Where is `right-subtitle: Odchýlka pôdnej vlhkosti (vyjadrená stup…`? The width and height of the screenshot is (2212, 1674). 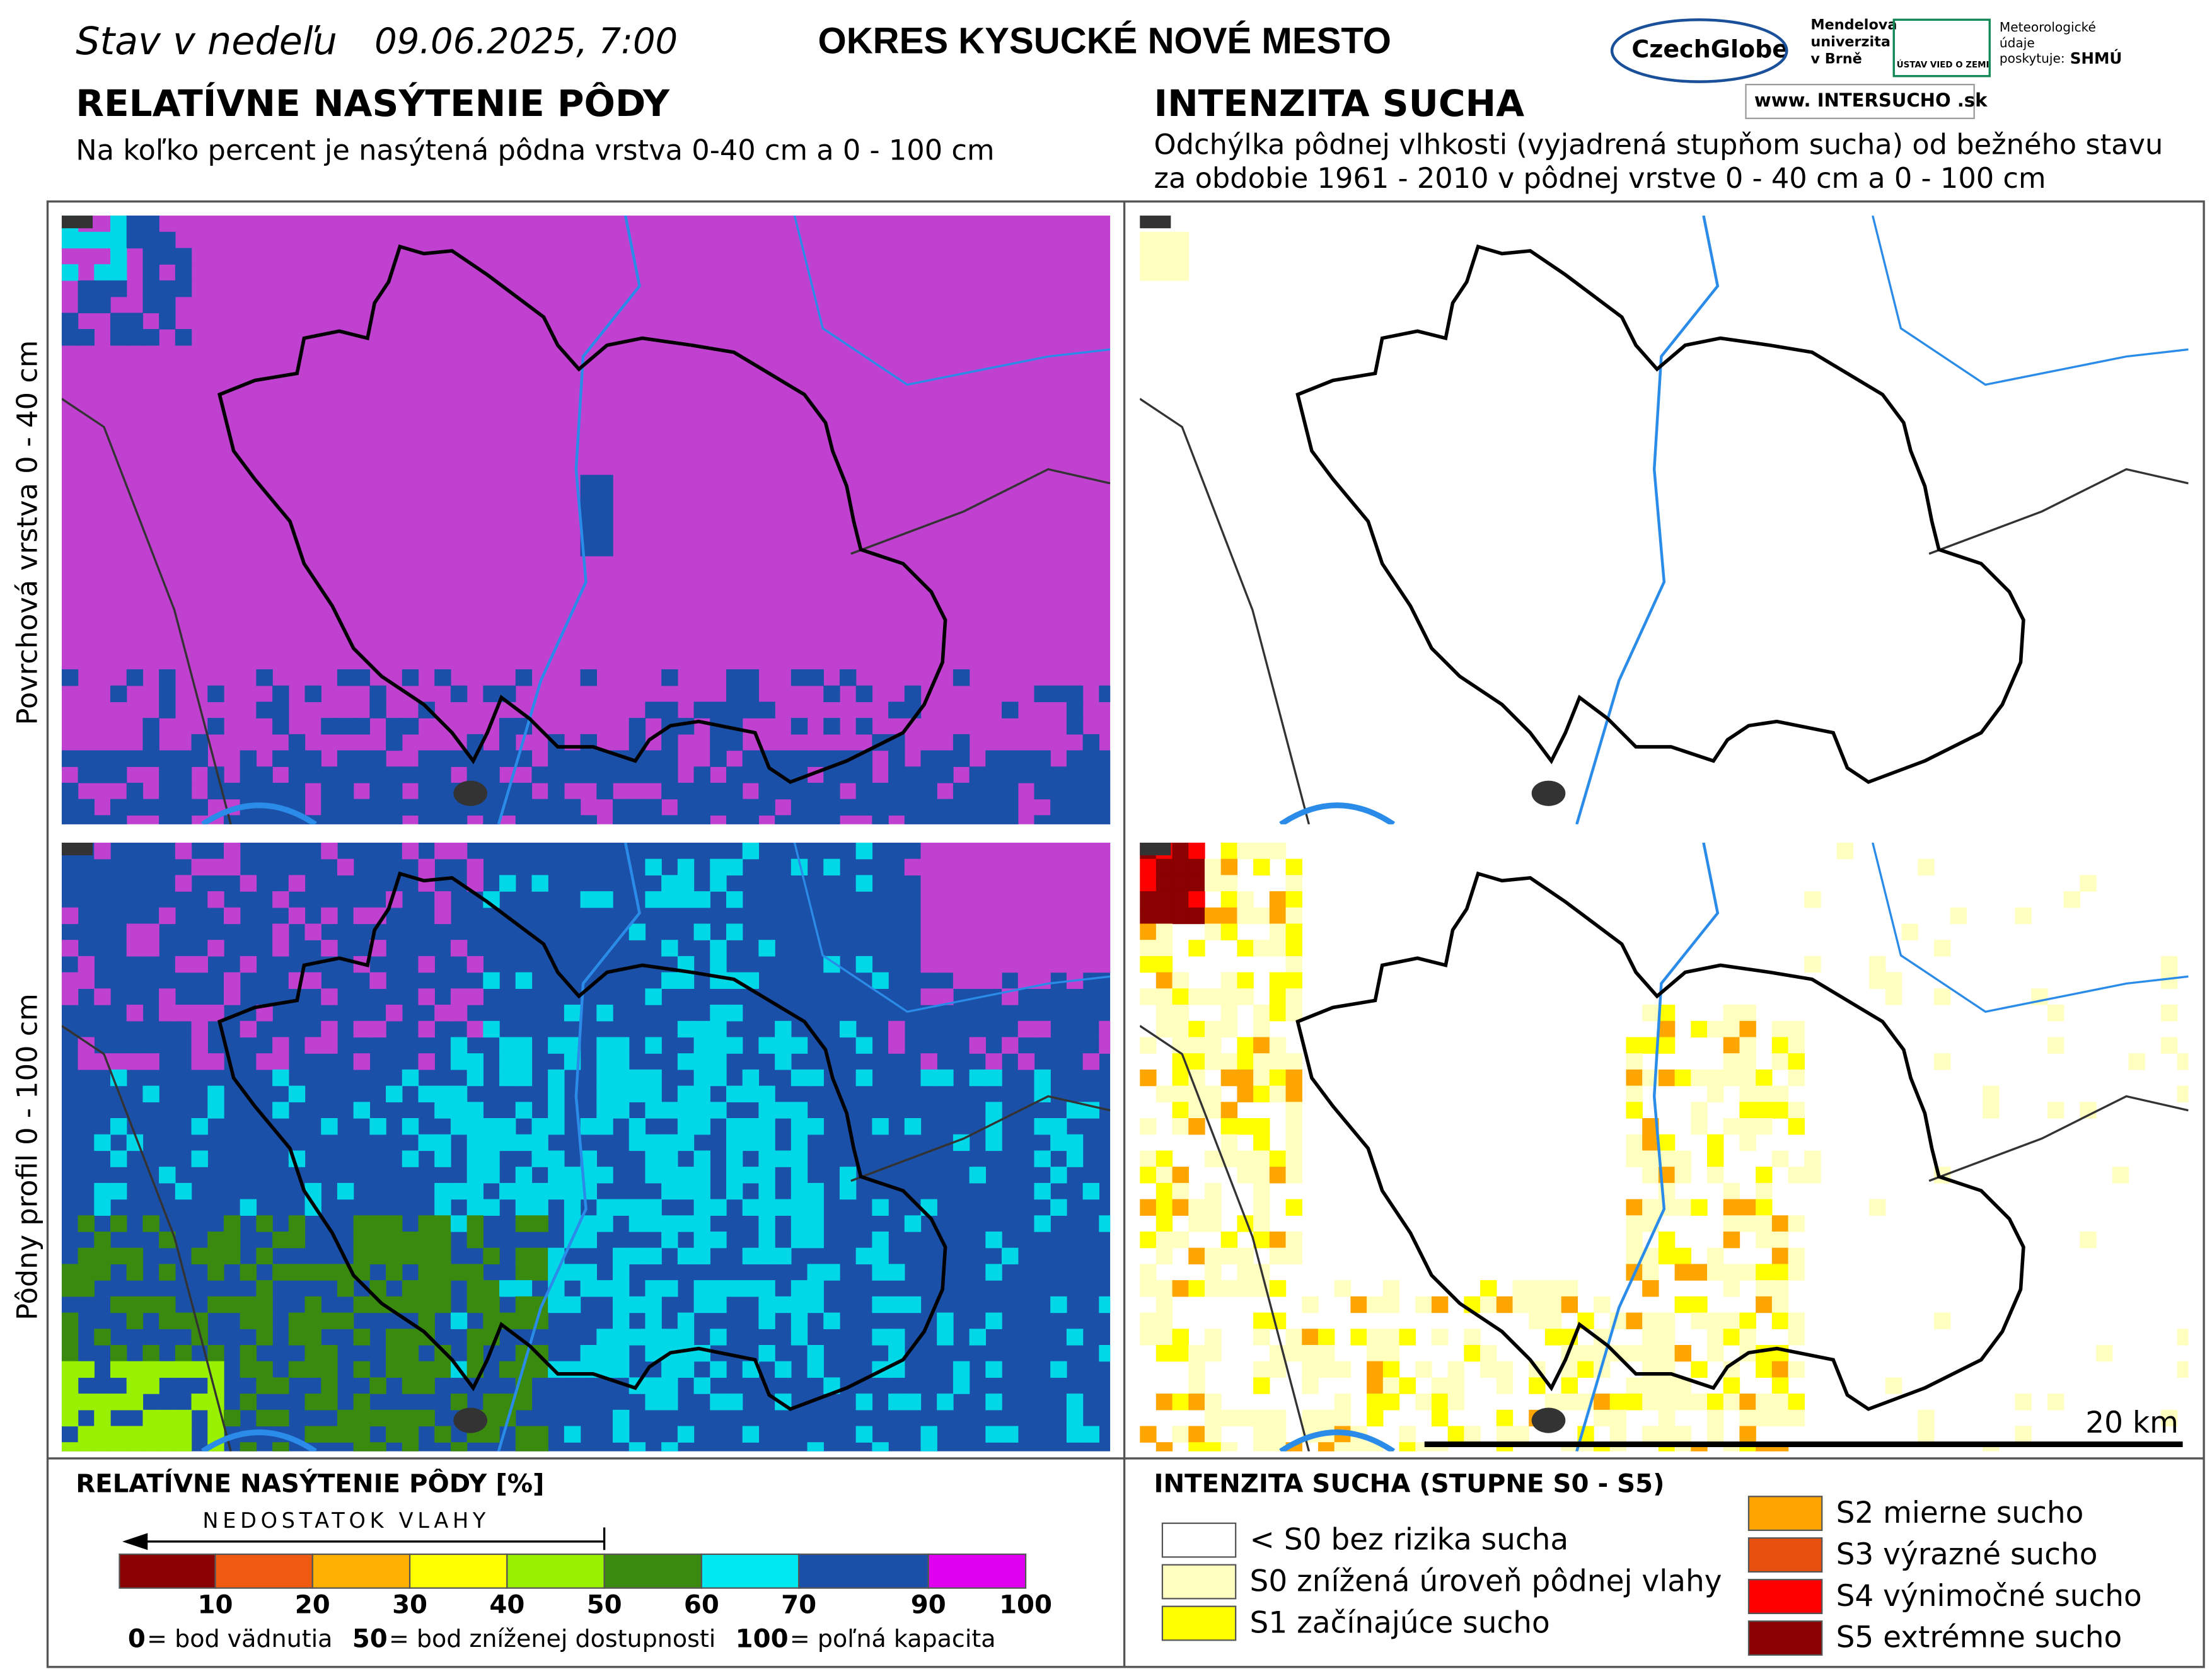
right-subtitle: Odchýlka pôdnej vlhkosti (vyjadrená stup… is located at coordinates (1658, 144).